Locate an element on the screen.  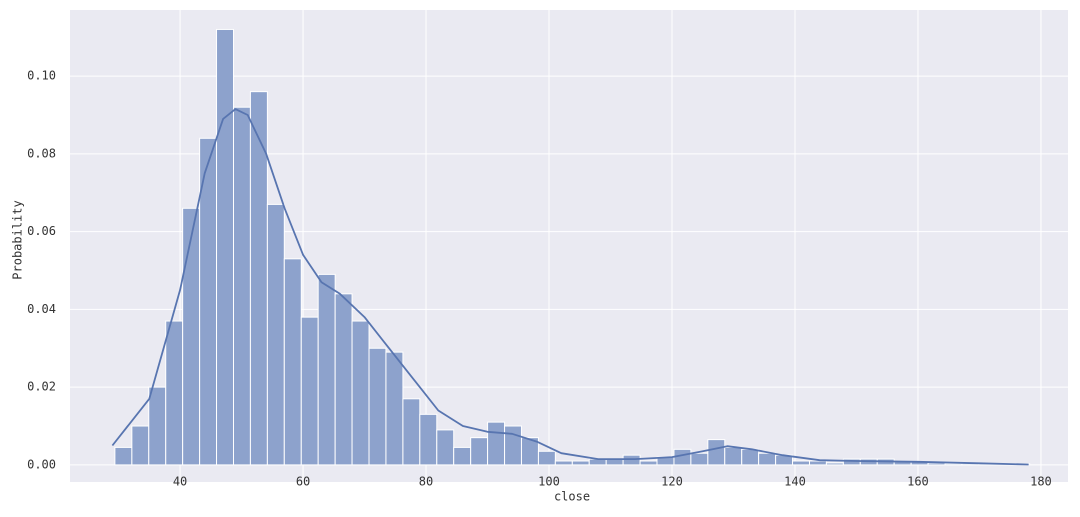
x-axis-label: close is located at coordinates (572, 497).